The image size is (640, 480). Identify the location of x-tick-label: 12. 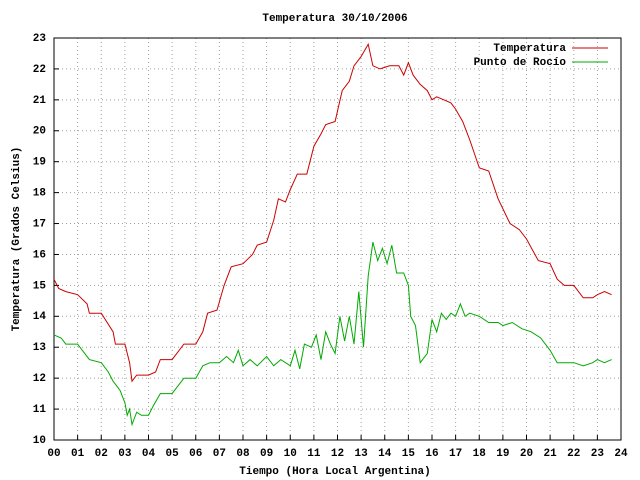
(337, 454).